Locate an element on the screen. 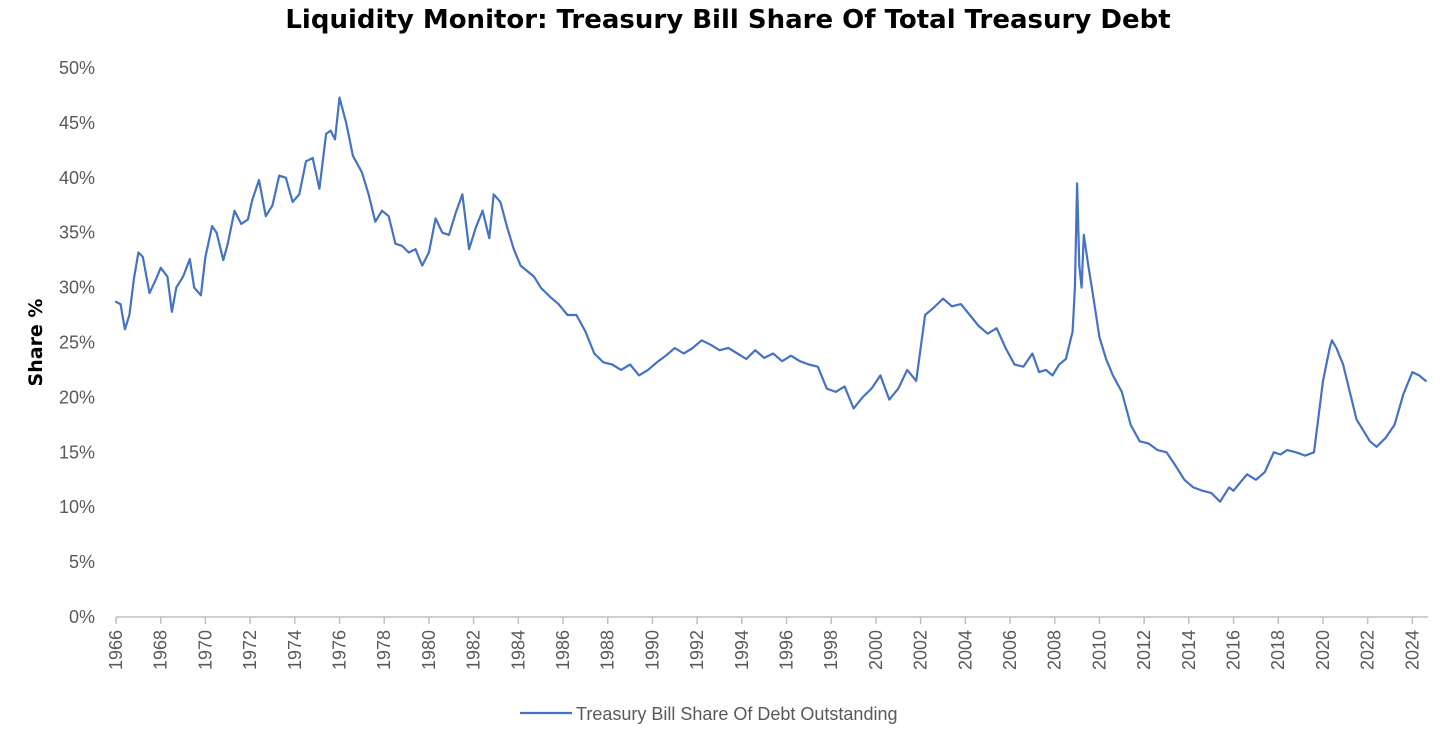 The height and width of the screenshot is (740, 1456). y-axis-ticks: 0% 5% 10% 15% 20% 25% 30% 35% 40% 45% 50% is located at coordinates (77, 342).